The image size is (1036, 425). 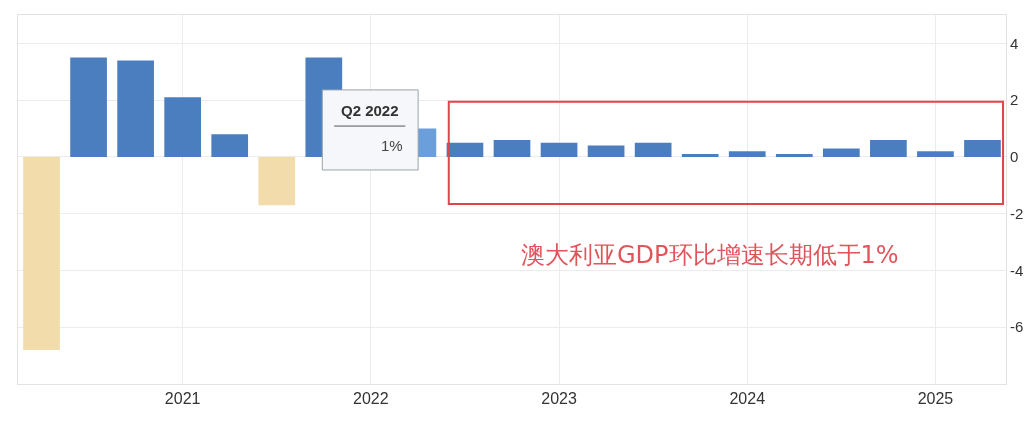 I want to click on x-tick-label: 2023, so click(x=559, y=399).